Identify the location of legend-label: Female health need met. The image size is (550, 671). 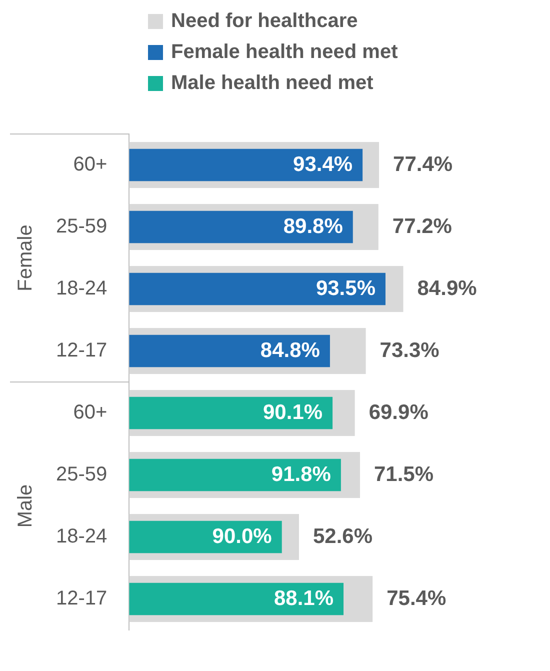
(284, 52).